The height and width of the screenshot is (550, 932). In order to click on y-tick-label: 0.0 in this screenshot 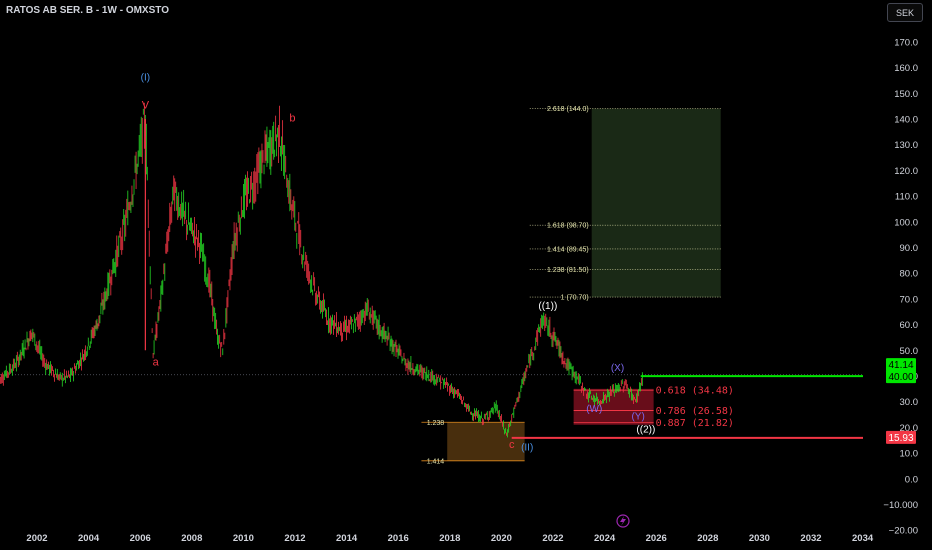, I will do `click(911, 479)`.